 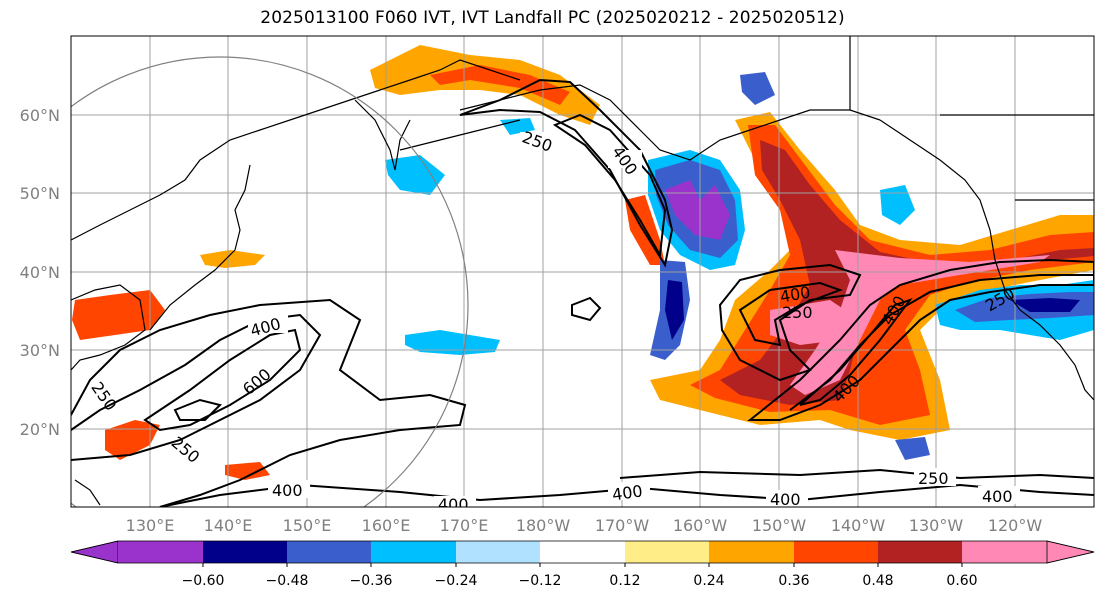 I want to click on lat-label: 60°N, so click(x=40, y=115).